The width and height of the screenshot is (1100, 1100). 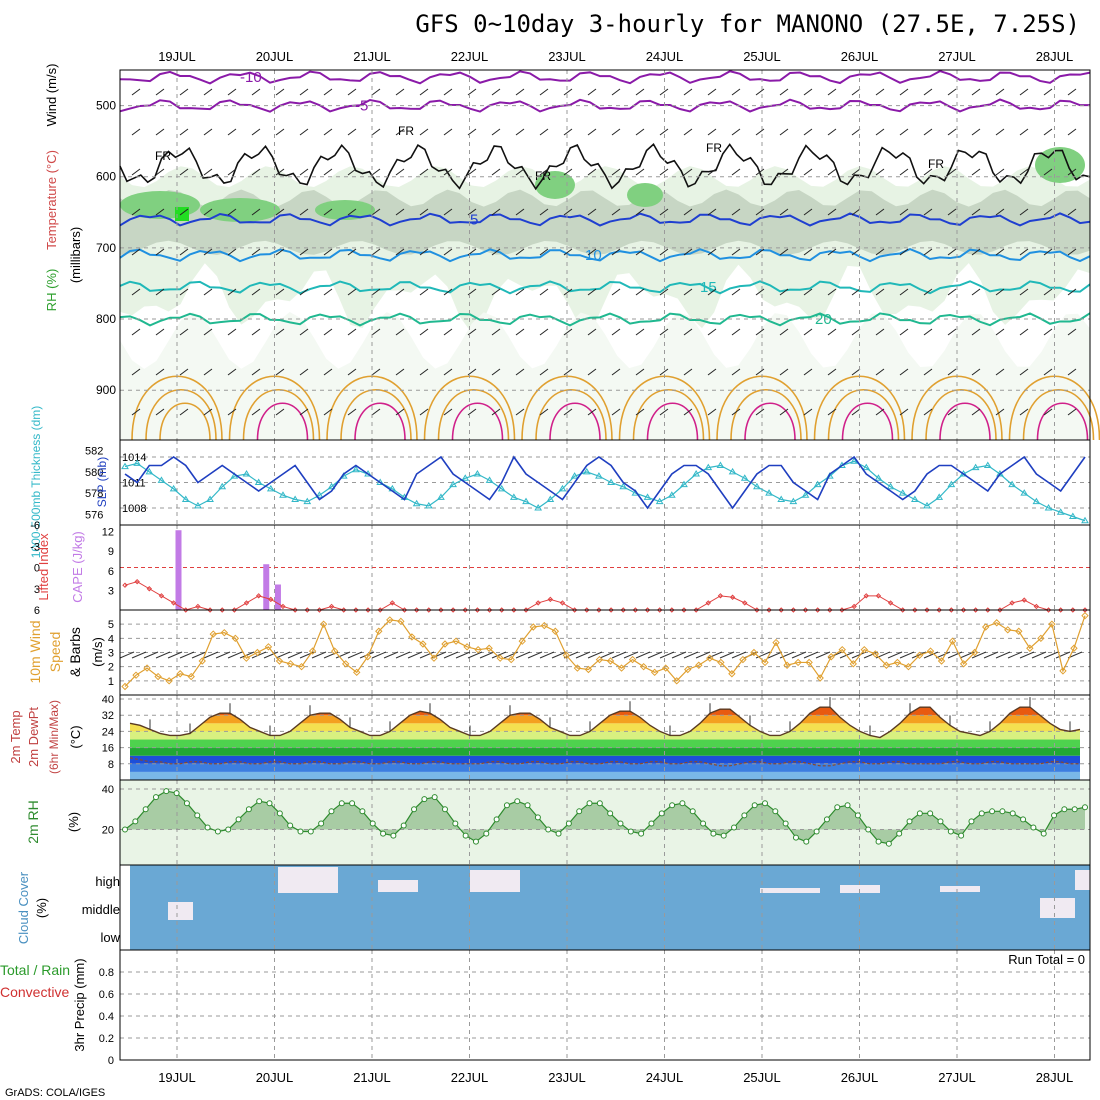 What do you see at coordinates (605, 482) in the screenshot?
I see `slp-line` at bounding box center [605, 482].